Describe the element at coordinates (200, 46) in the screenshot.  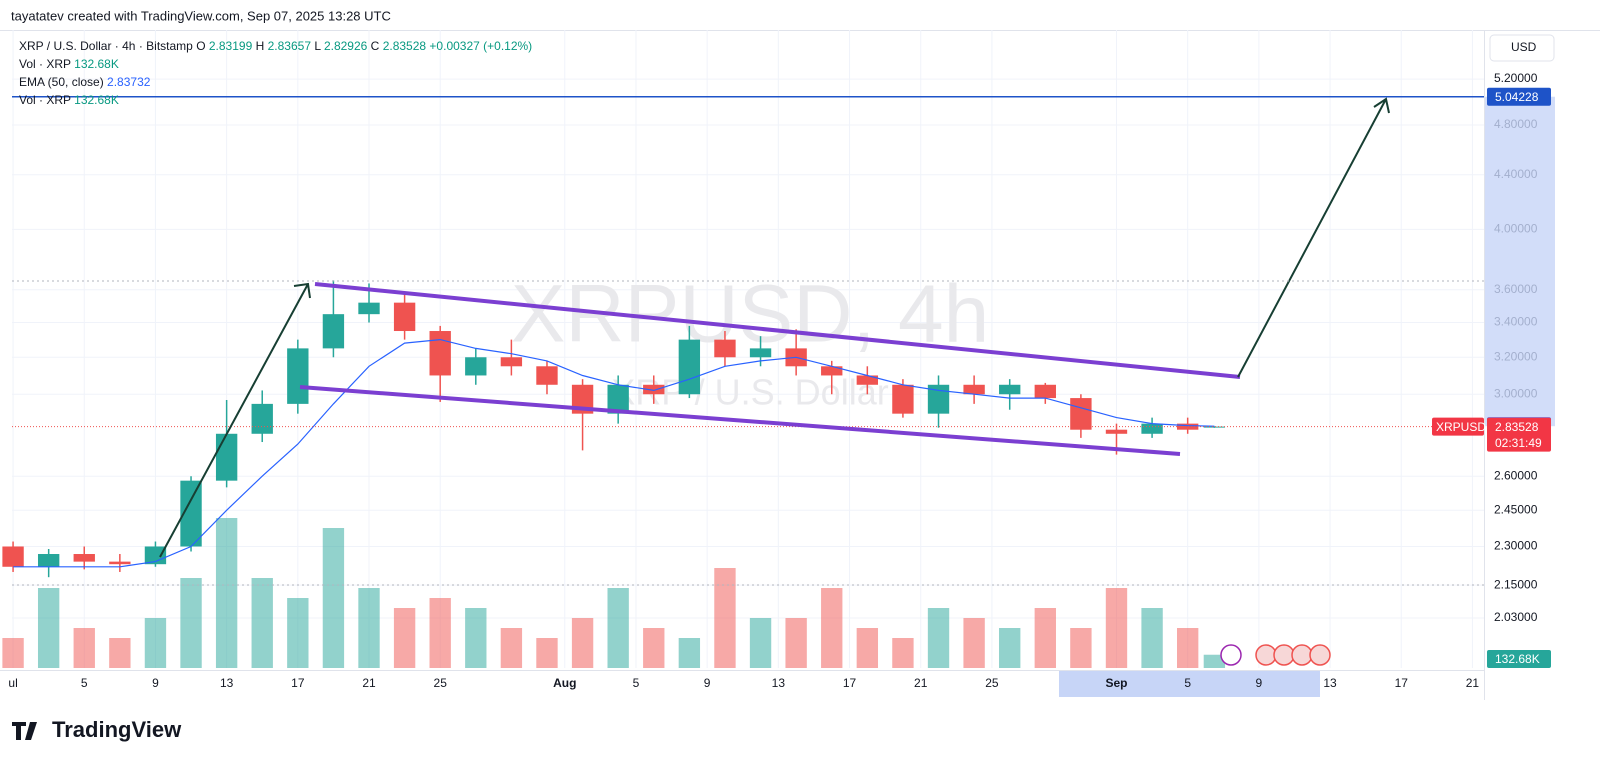
I see `o-label: O` at that location.